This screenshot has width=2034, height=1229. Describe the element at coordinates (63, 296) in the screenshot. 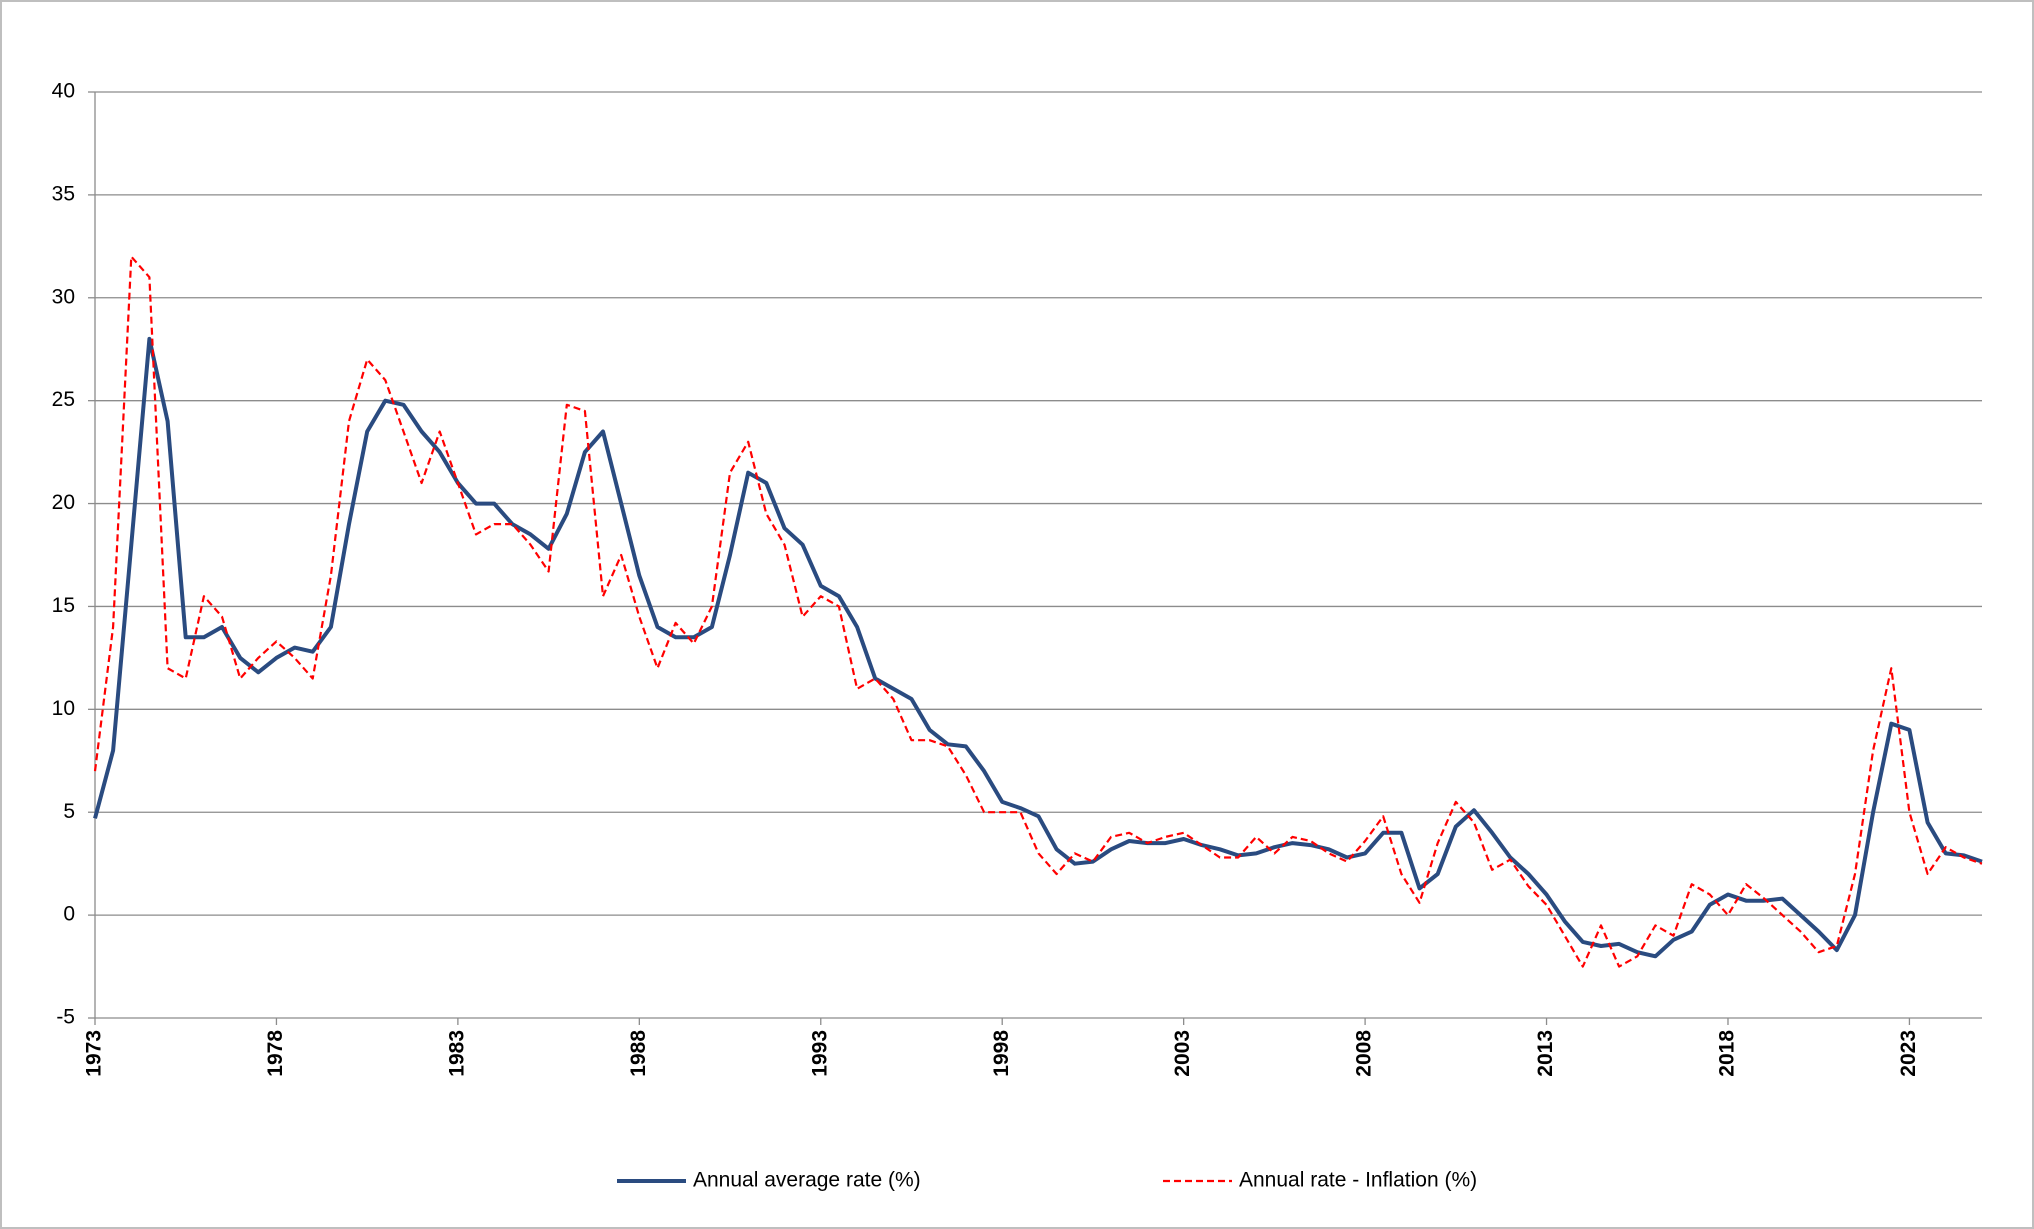

I see `y-tick-label: 30` at that location.